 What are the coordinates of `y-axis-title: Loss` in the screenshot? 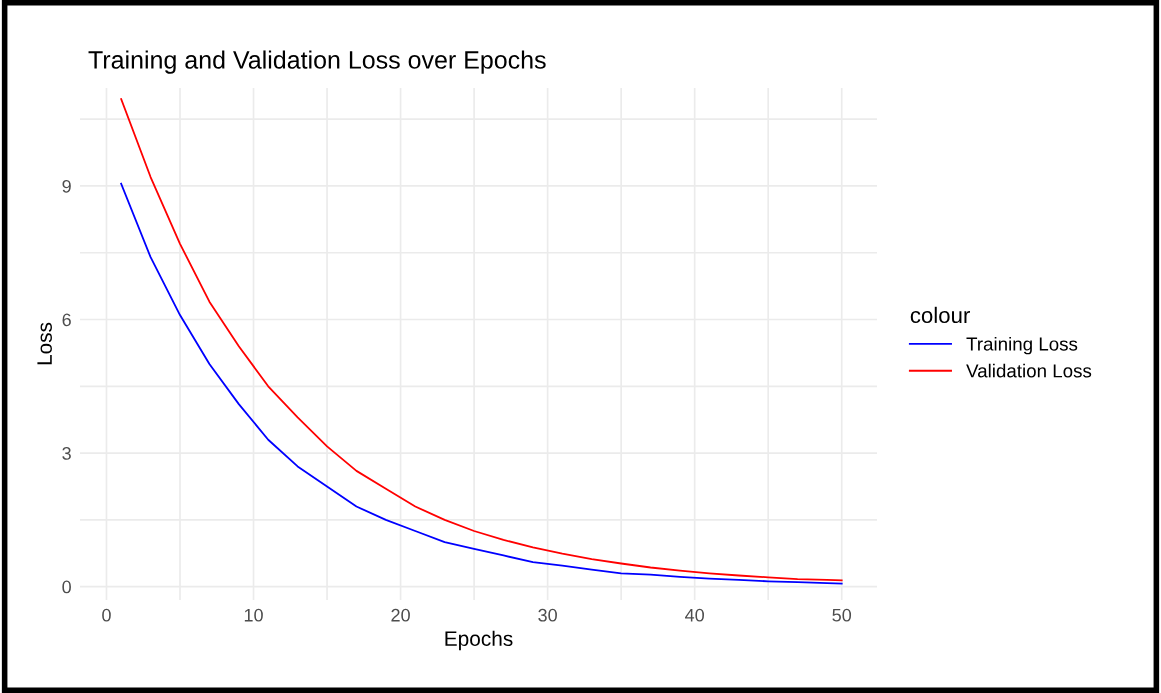 It's located at (44, 343).